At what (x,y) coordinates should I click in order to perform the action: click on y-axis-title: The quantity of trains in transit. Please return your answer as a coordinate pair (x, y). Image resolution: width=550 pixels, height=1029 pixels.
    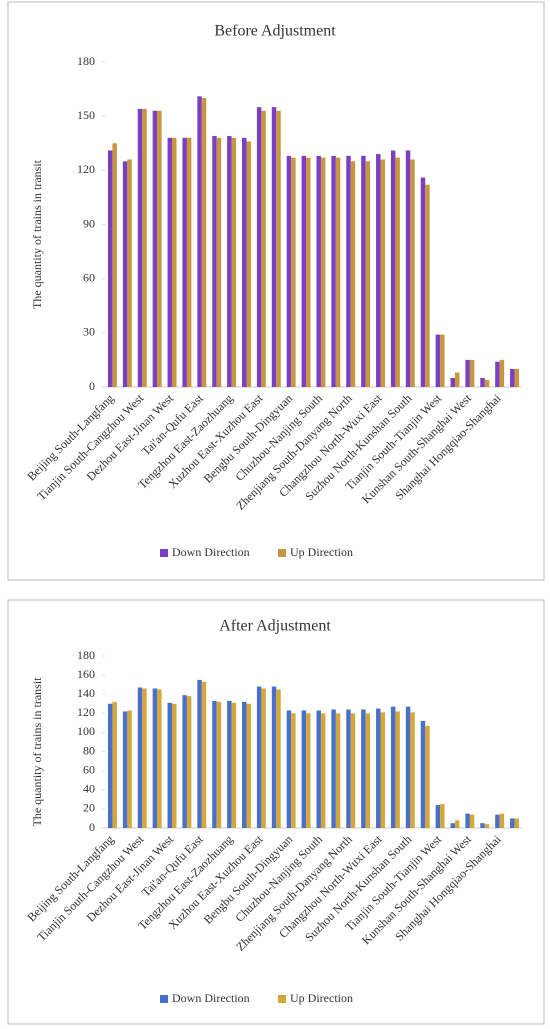
    Looking at the image, I should click on (37, 752).